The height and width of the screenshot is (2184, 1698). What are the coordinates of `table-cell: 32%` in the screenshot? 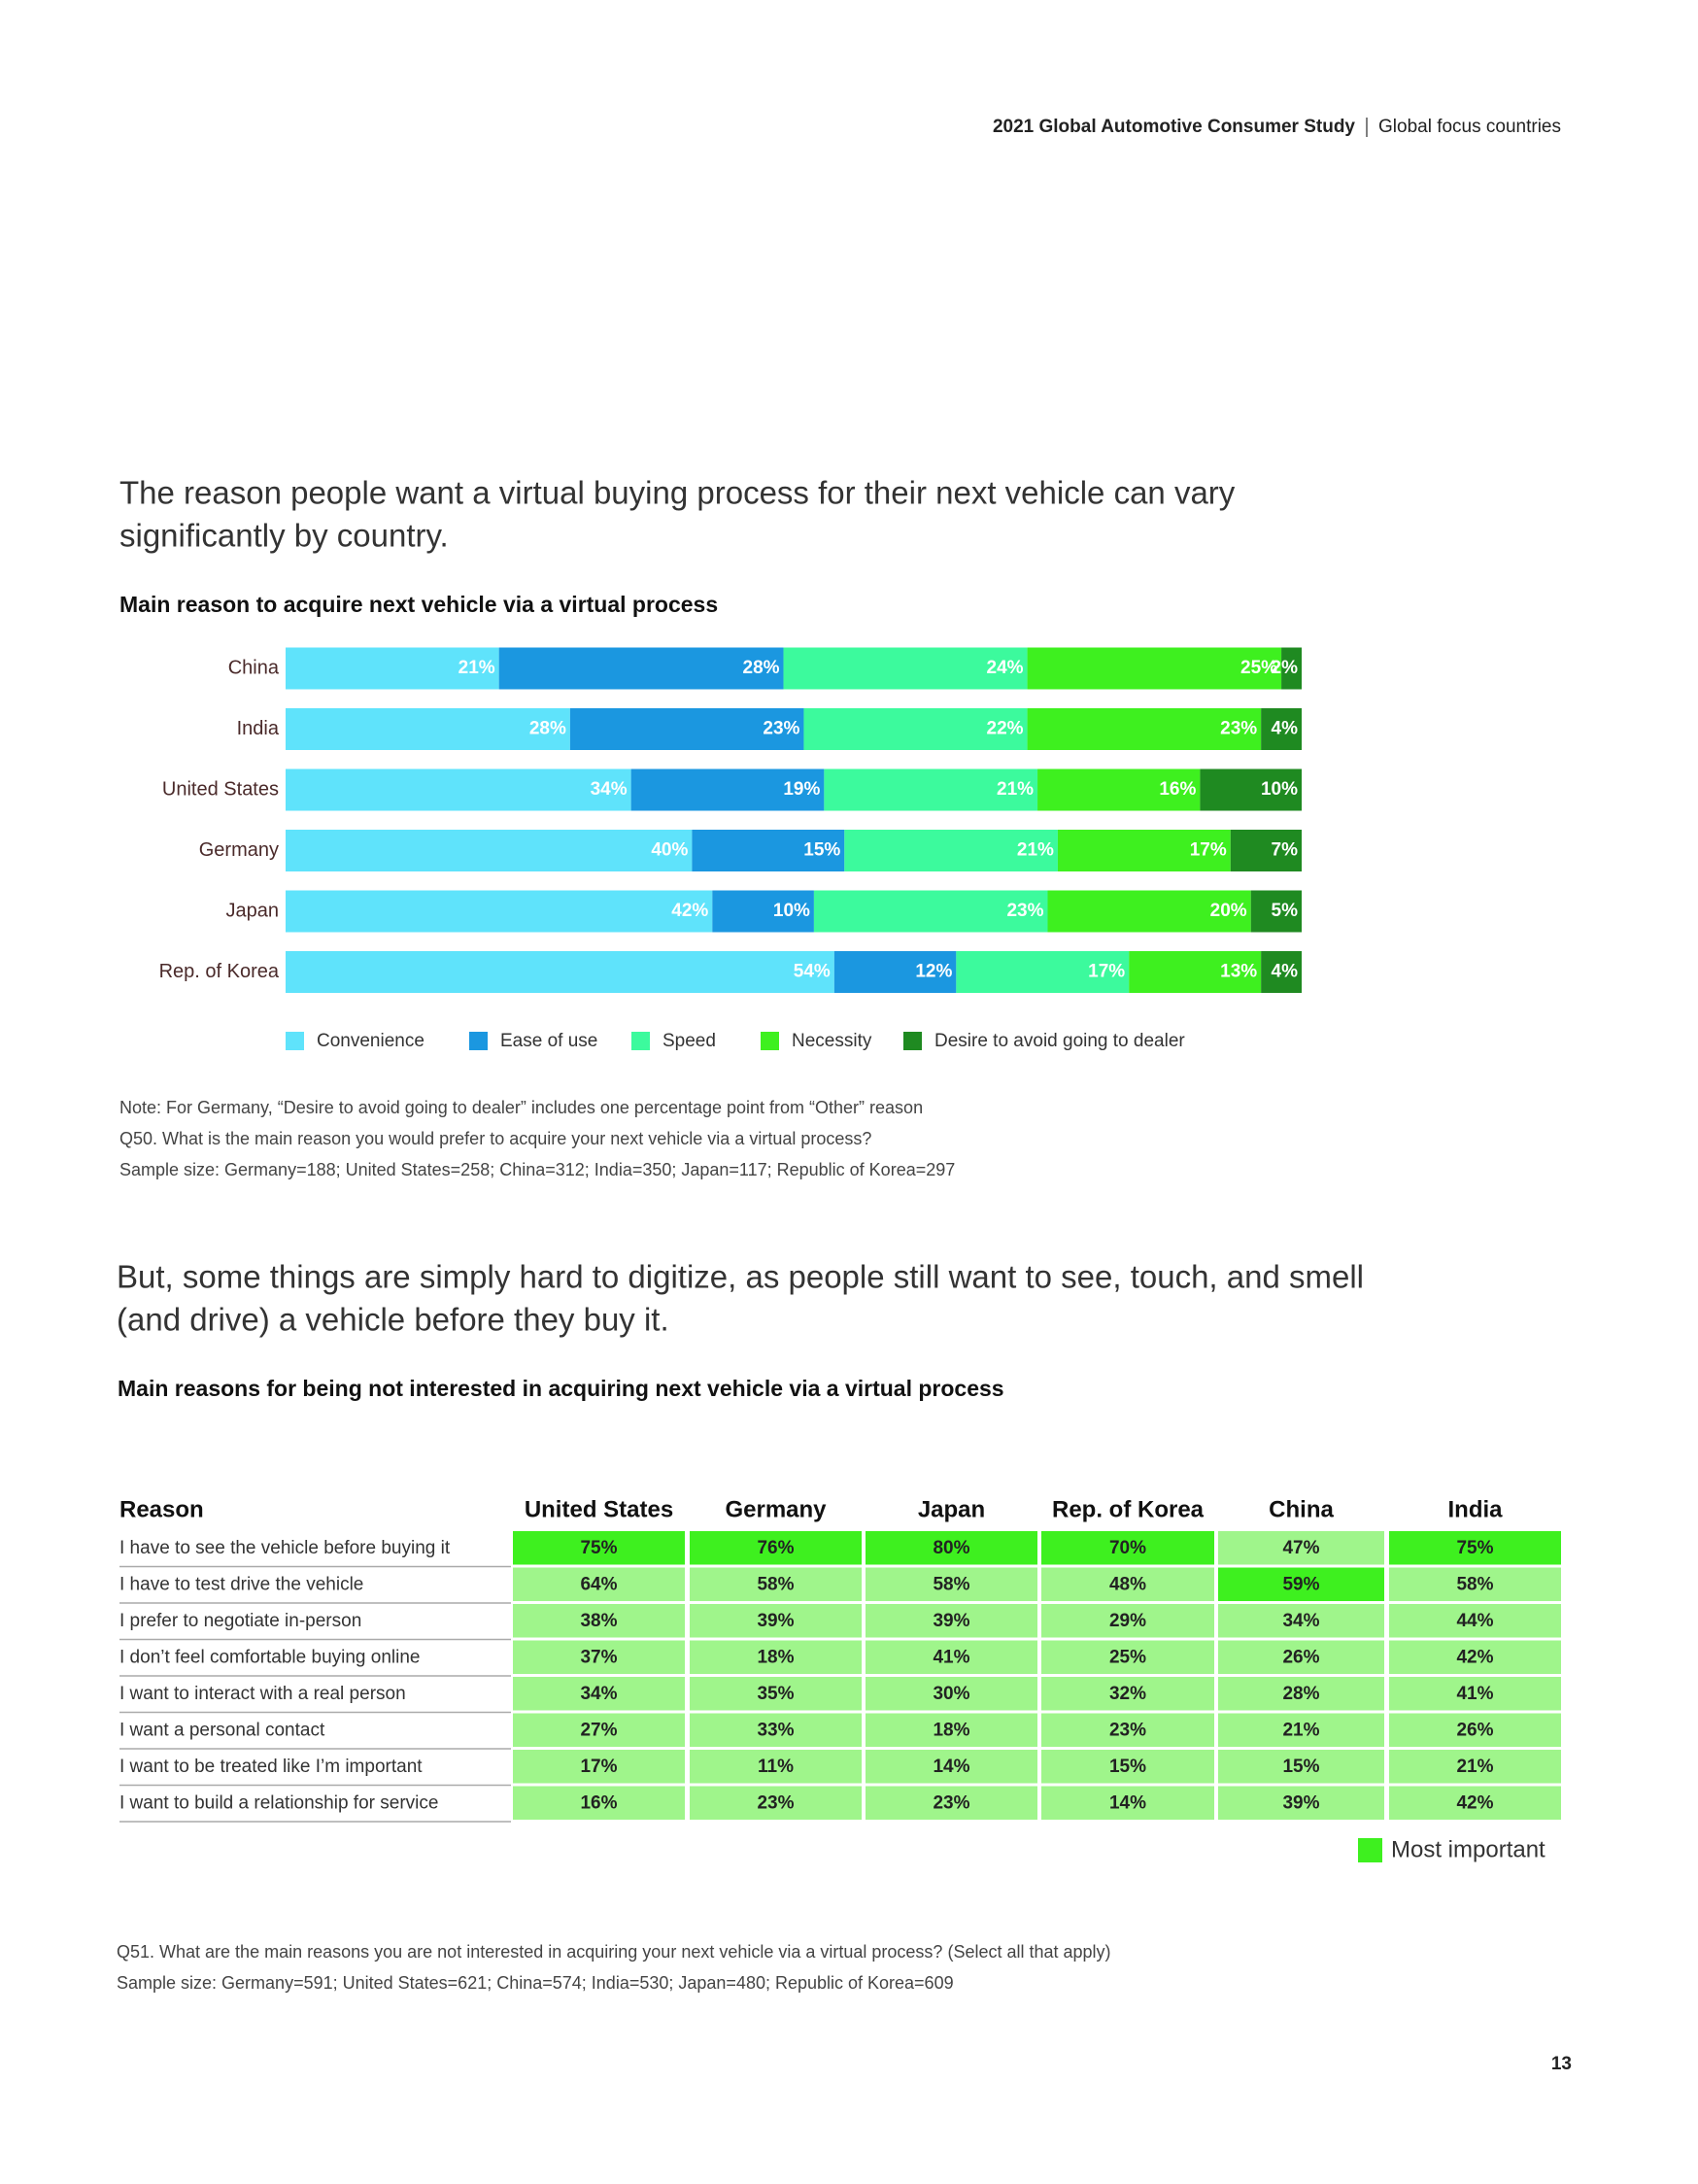 It's located at (1127, 1694).